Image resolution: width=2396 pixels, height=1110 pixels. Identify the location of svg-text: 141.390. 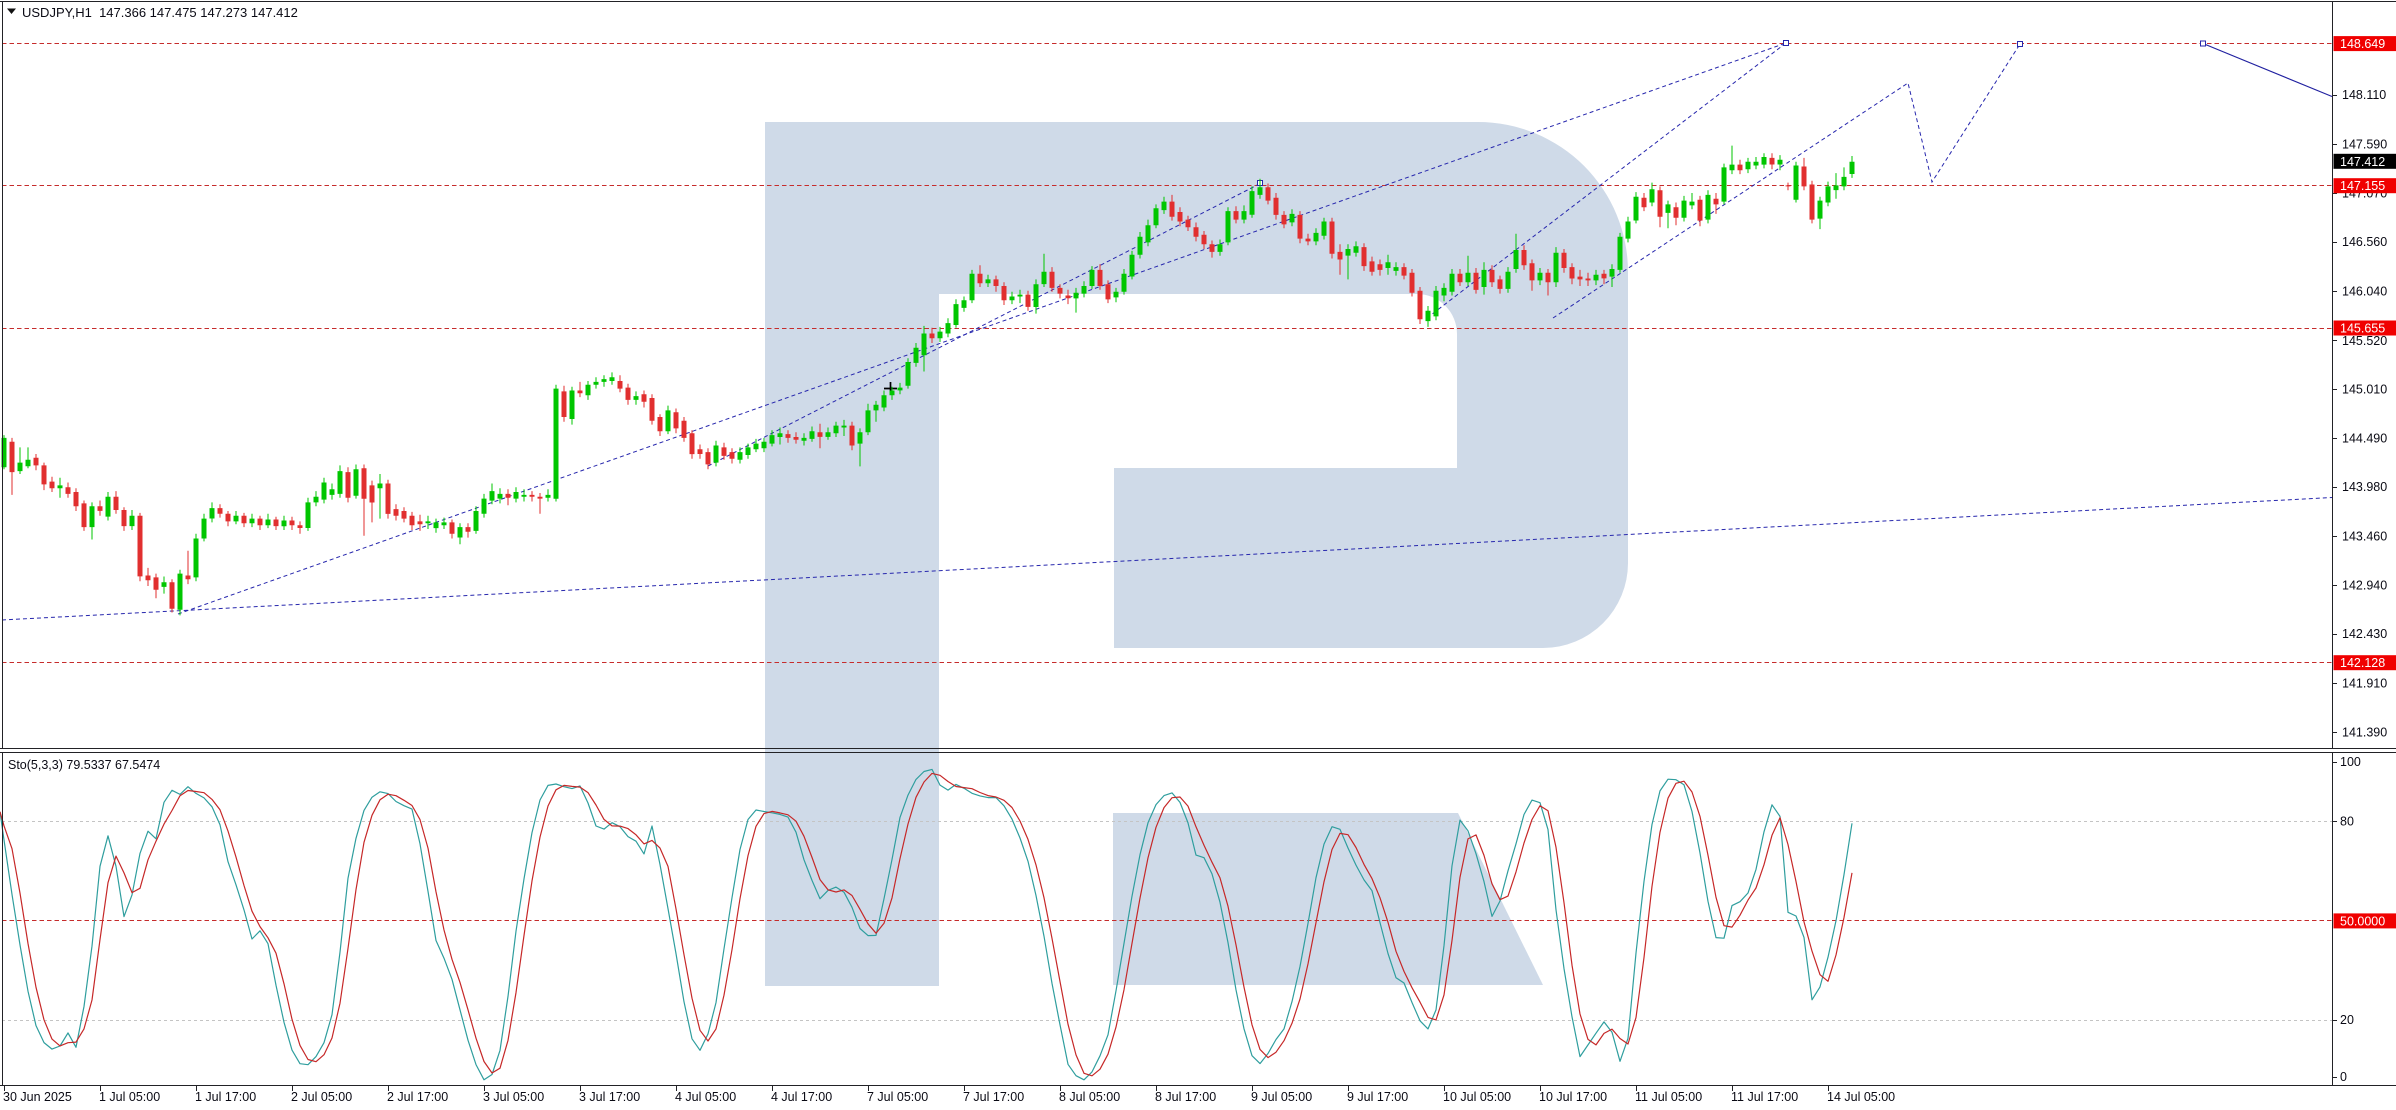
(2364, 733).